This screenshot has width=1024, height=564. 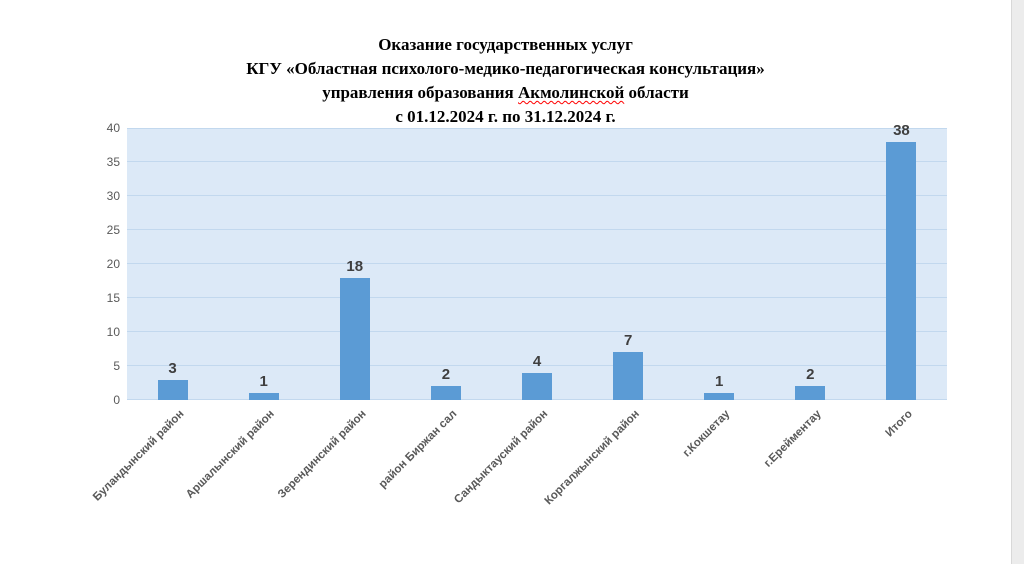 What do you see at coordinates (113, 196) in the screenshot?
I see `y-axis-tick-label: 30` at bounding box center [113, 196].